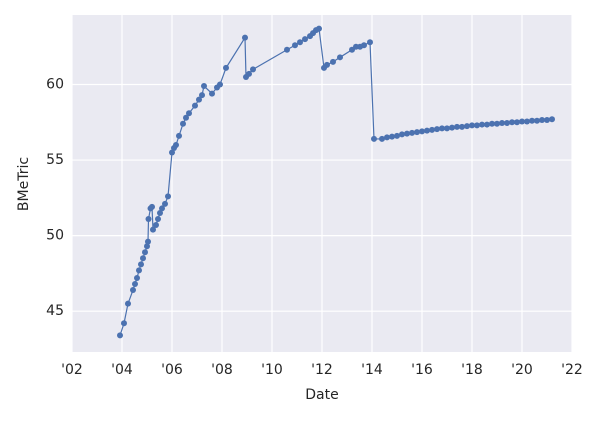 Image resolution: width=600 pixels, height=424 pixels. Describe the element at coordinates (55, 236) in the screenshot. I see `y-tick-label: 50` at that location.